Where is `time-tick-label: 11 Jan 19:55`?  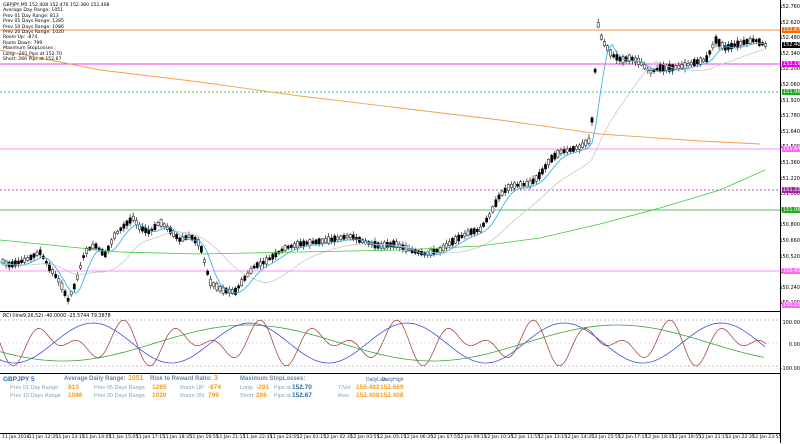 time-tick-label: 11 Jan 19:55 is located at coordinates (204, 437).